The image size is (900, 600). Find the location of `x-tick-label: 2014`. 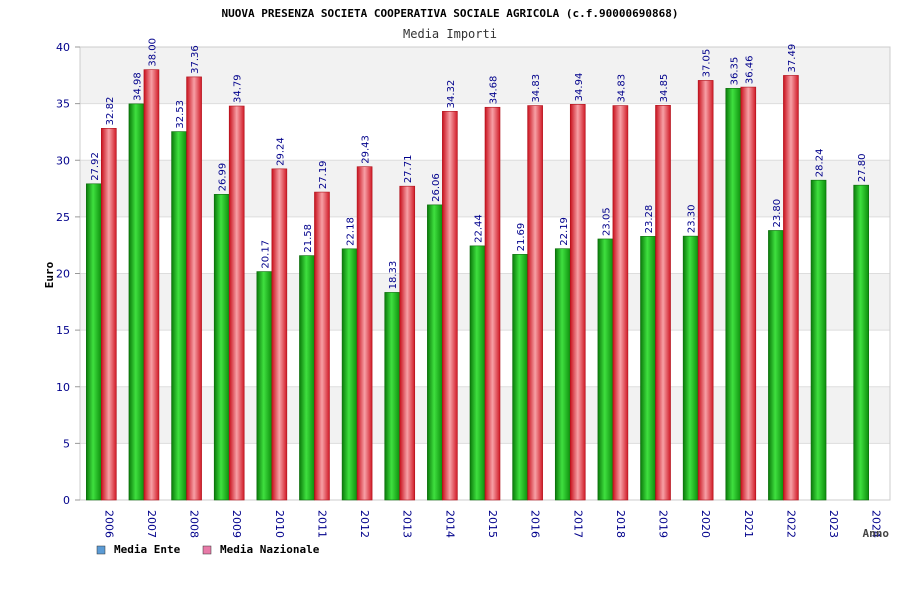

x-tick-label: 2014 is located at coordinates (449, 524).